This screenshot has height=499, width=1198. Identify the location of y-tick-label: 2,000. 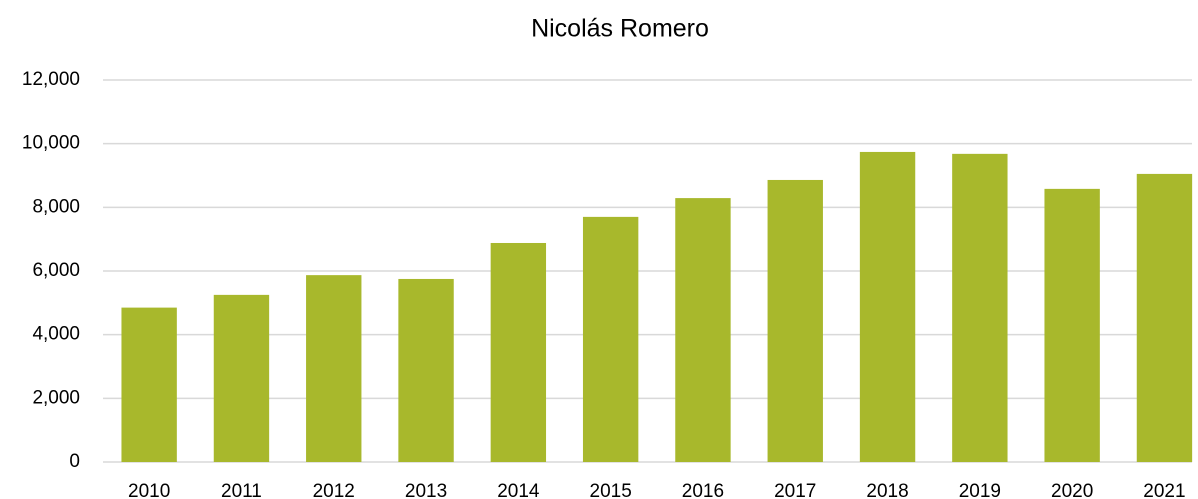
(56, 397).